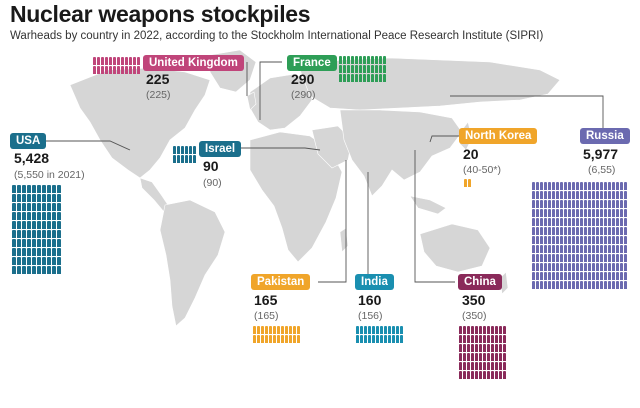 The height and width of the screenshot is (408, 640). I want to click on russia-value: 5,977, so click(601, 154).